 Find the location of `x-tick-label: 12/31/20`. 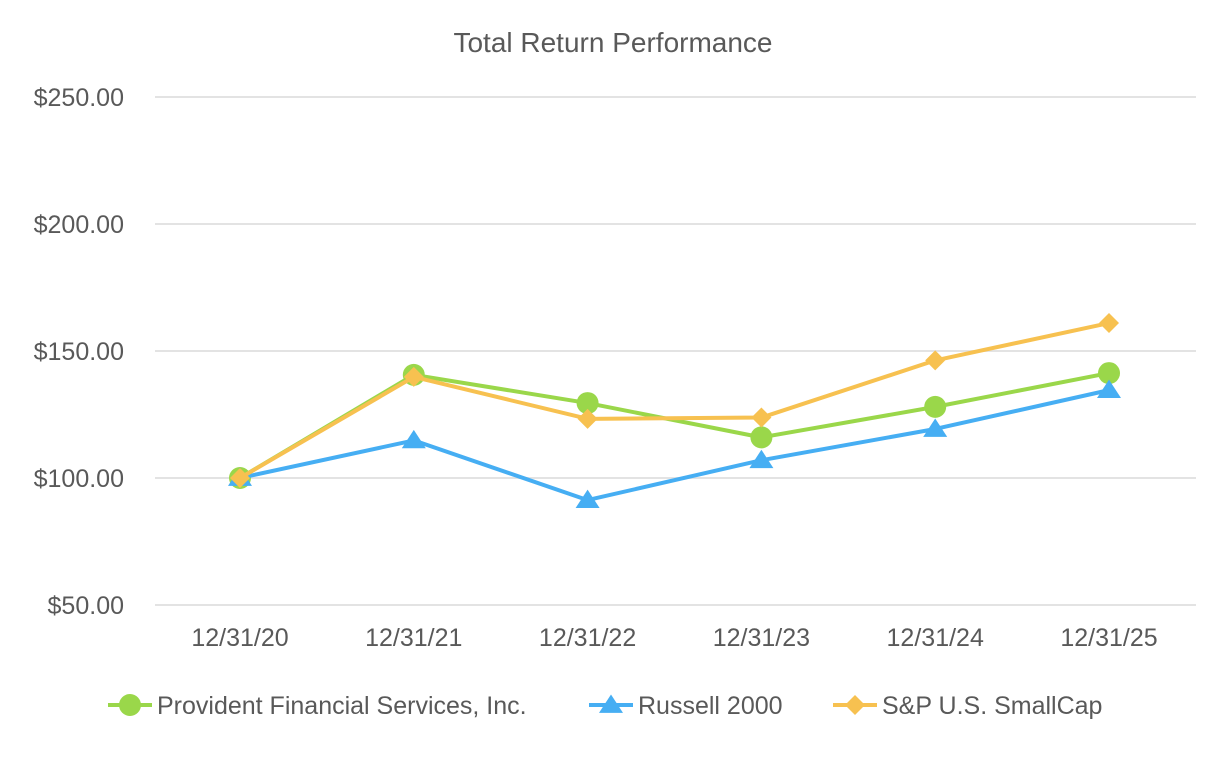

x-tick-label: 12/31/20 is located at coordinates (239, 638).